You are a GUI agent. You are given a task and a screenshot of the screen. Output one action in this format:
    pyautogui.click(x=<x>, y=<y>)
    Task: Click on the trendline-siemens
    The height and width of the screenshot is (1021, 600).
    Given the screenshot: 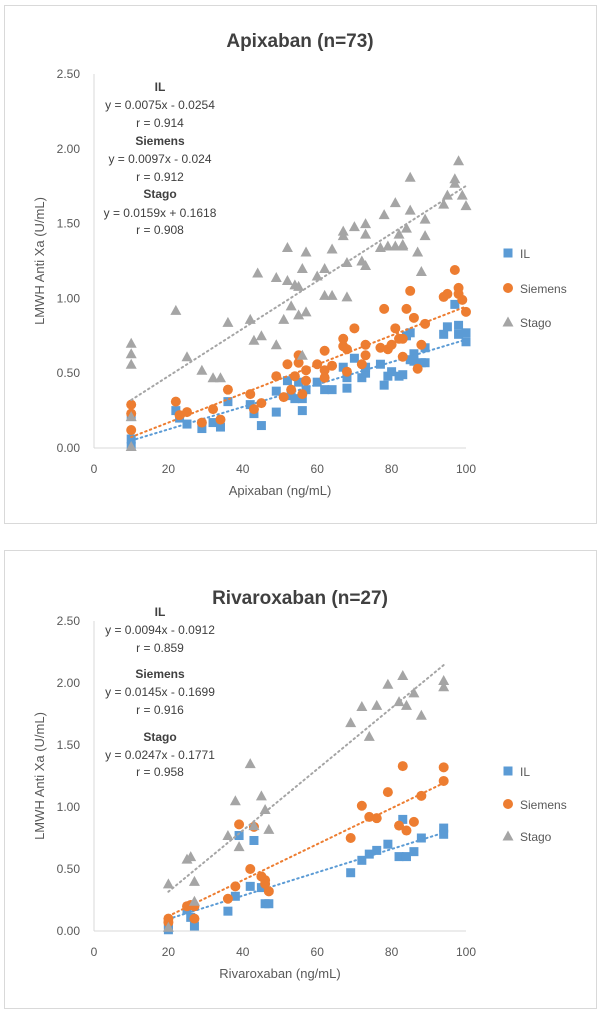 What is the action you would take?
    pyautogui.click(x=306, y=850)
    